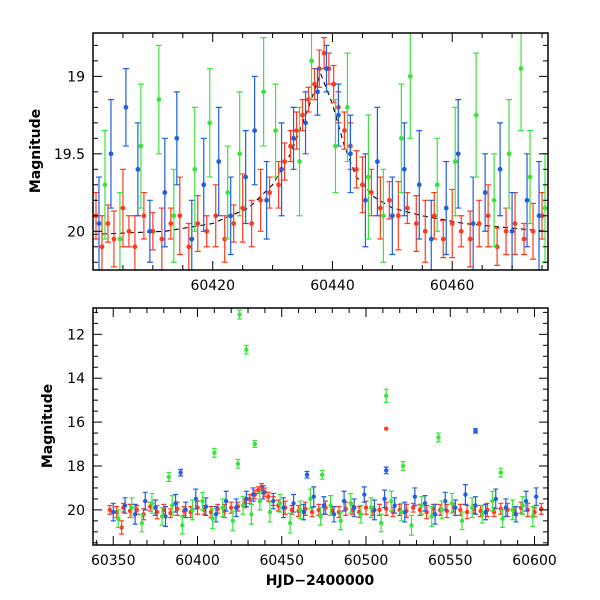  I want to click on x-tick-label: 60600, so click(534, 561).